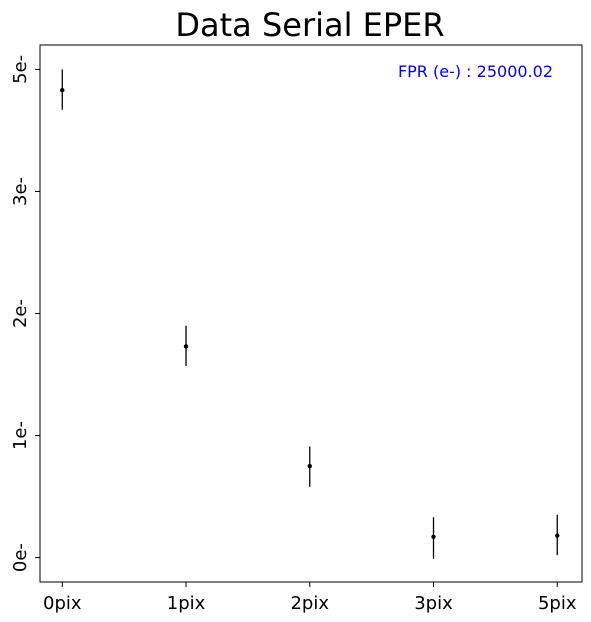 Image resolution: width=591 pixels, height=622 pixels. Describe the element at coordinates (557, 603) in the screenshot. I see `x-tick-label: 5pix` at that location.